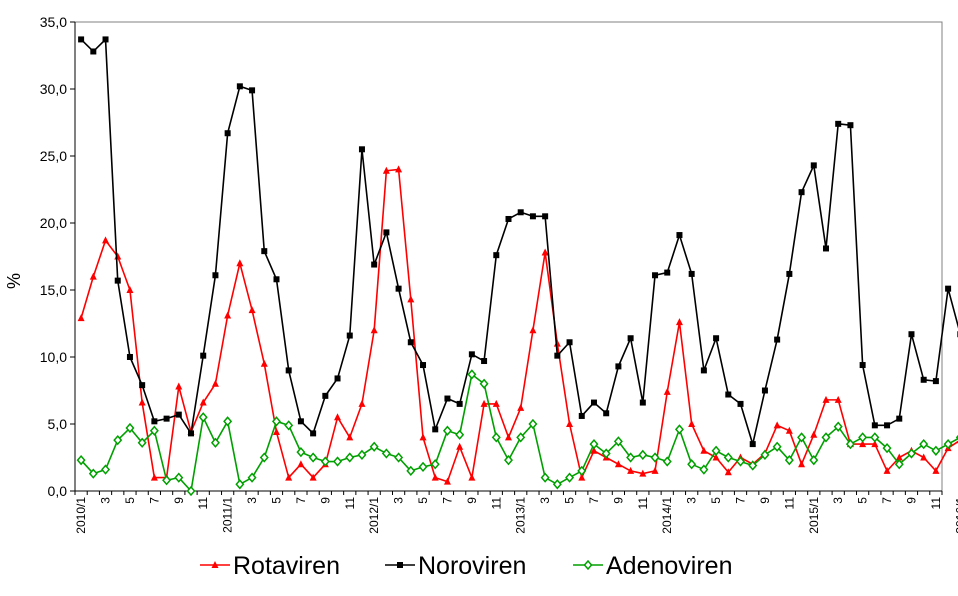 The image size is (958, 596). What do you see at coordinates (374, 515) in the screenshot?
I see `x-tick-label: 2012/1` at bounding box center [374, 515].